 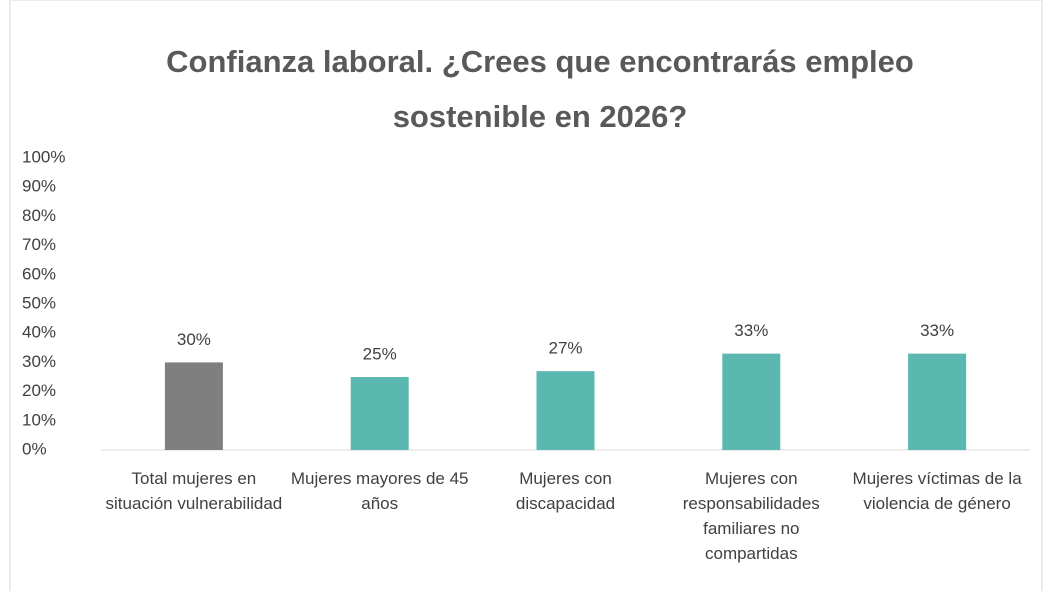 I want to click on x-tick-label: Mujeres mayores de 45 años, so click(x=379, y=491).